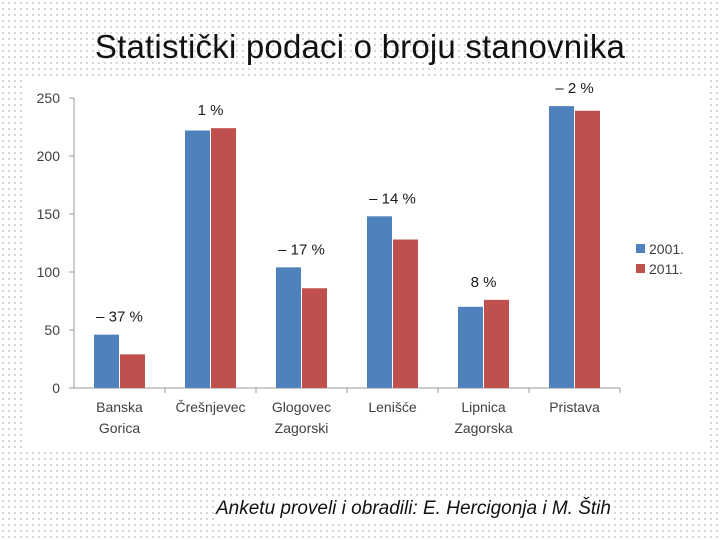  Describe the element at coordinates (56, 388) in the screenshot. I see `y-tick-label: 0` at that location.